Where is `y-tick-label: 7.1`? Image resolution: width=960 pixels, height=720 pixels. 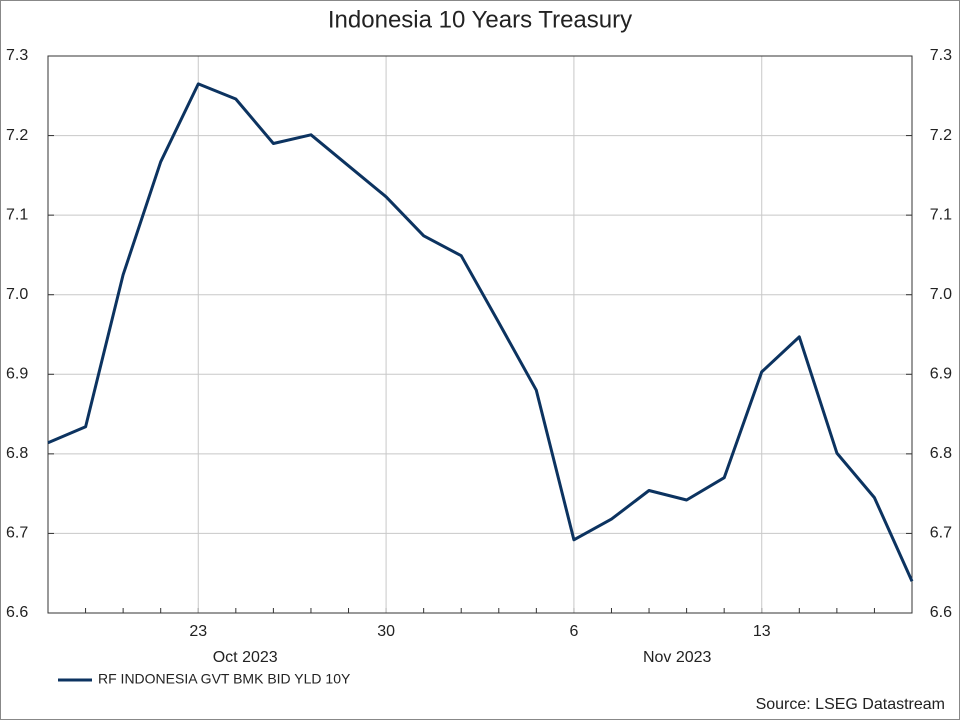 y-tick-label: 7.1 is located at coordinates (17, 214).